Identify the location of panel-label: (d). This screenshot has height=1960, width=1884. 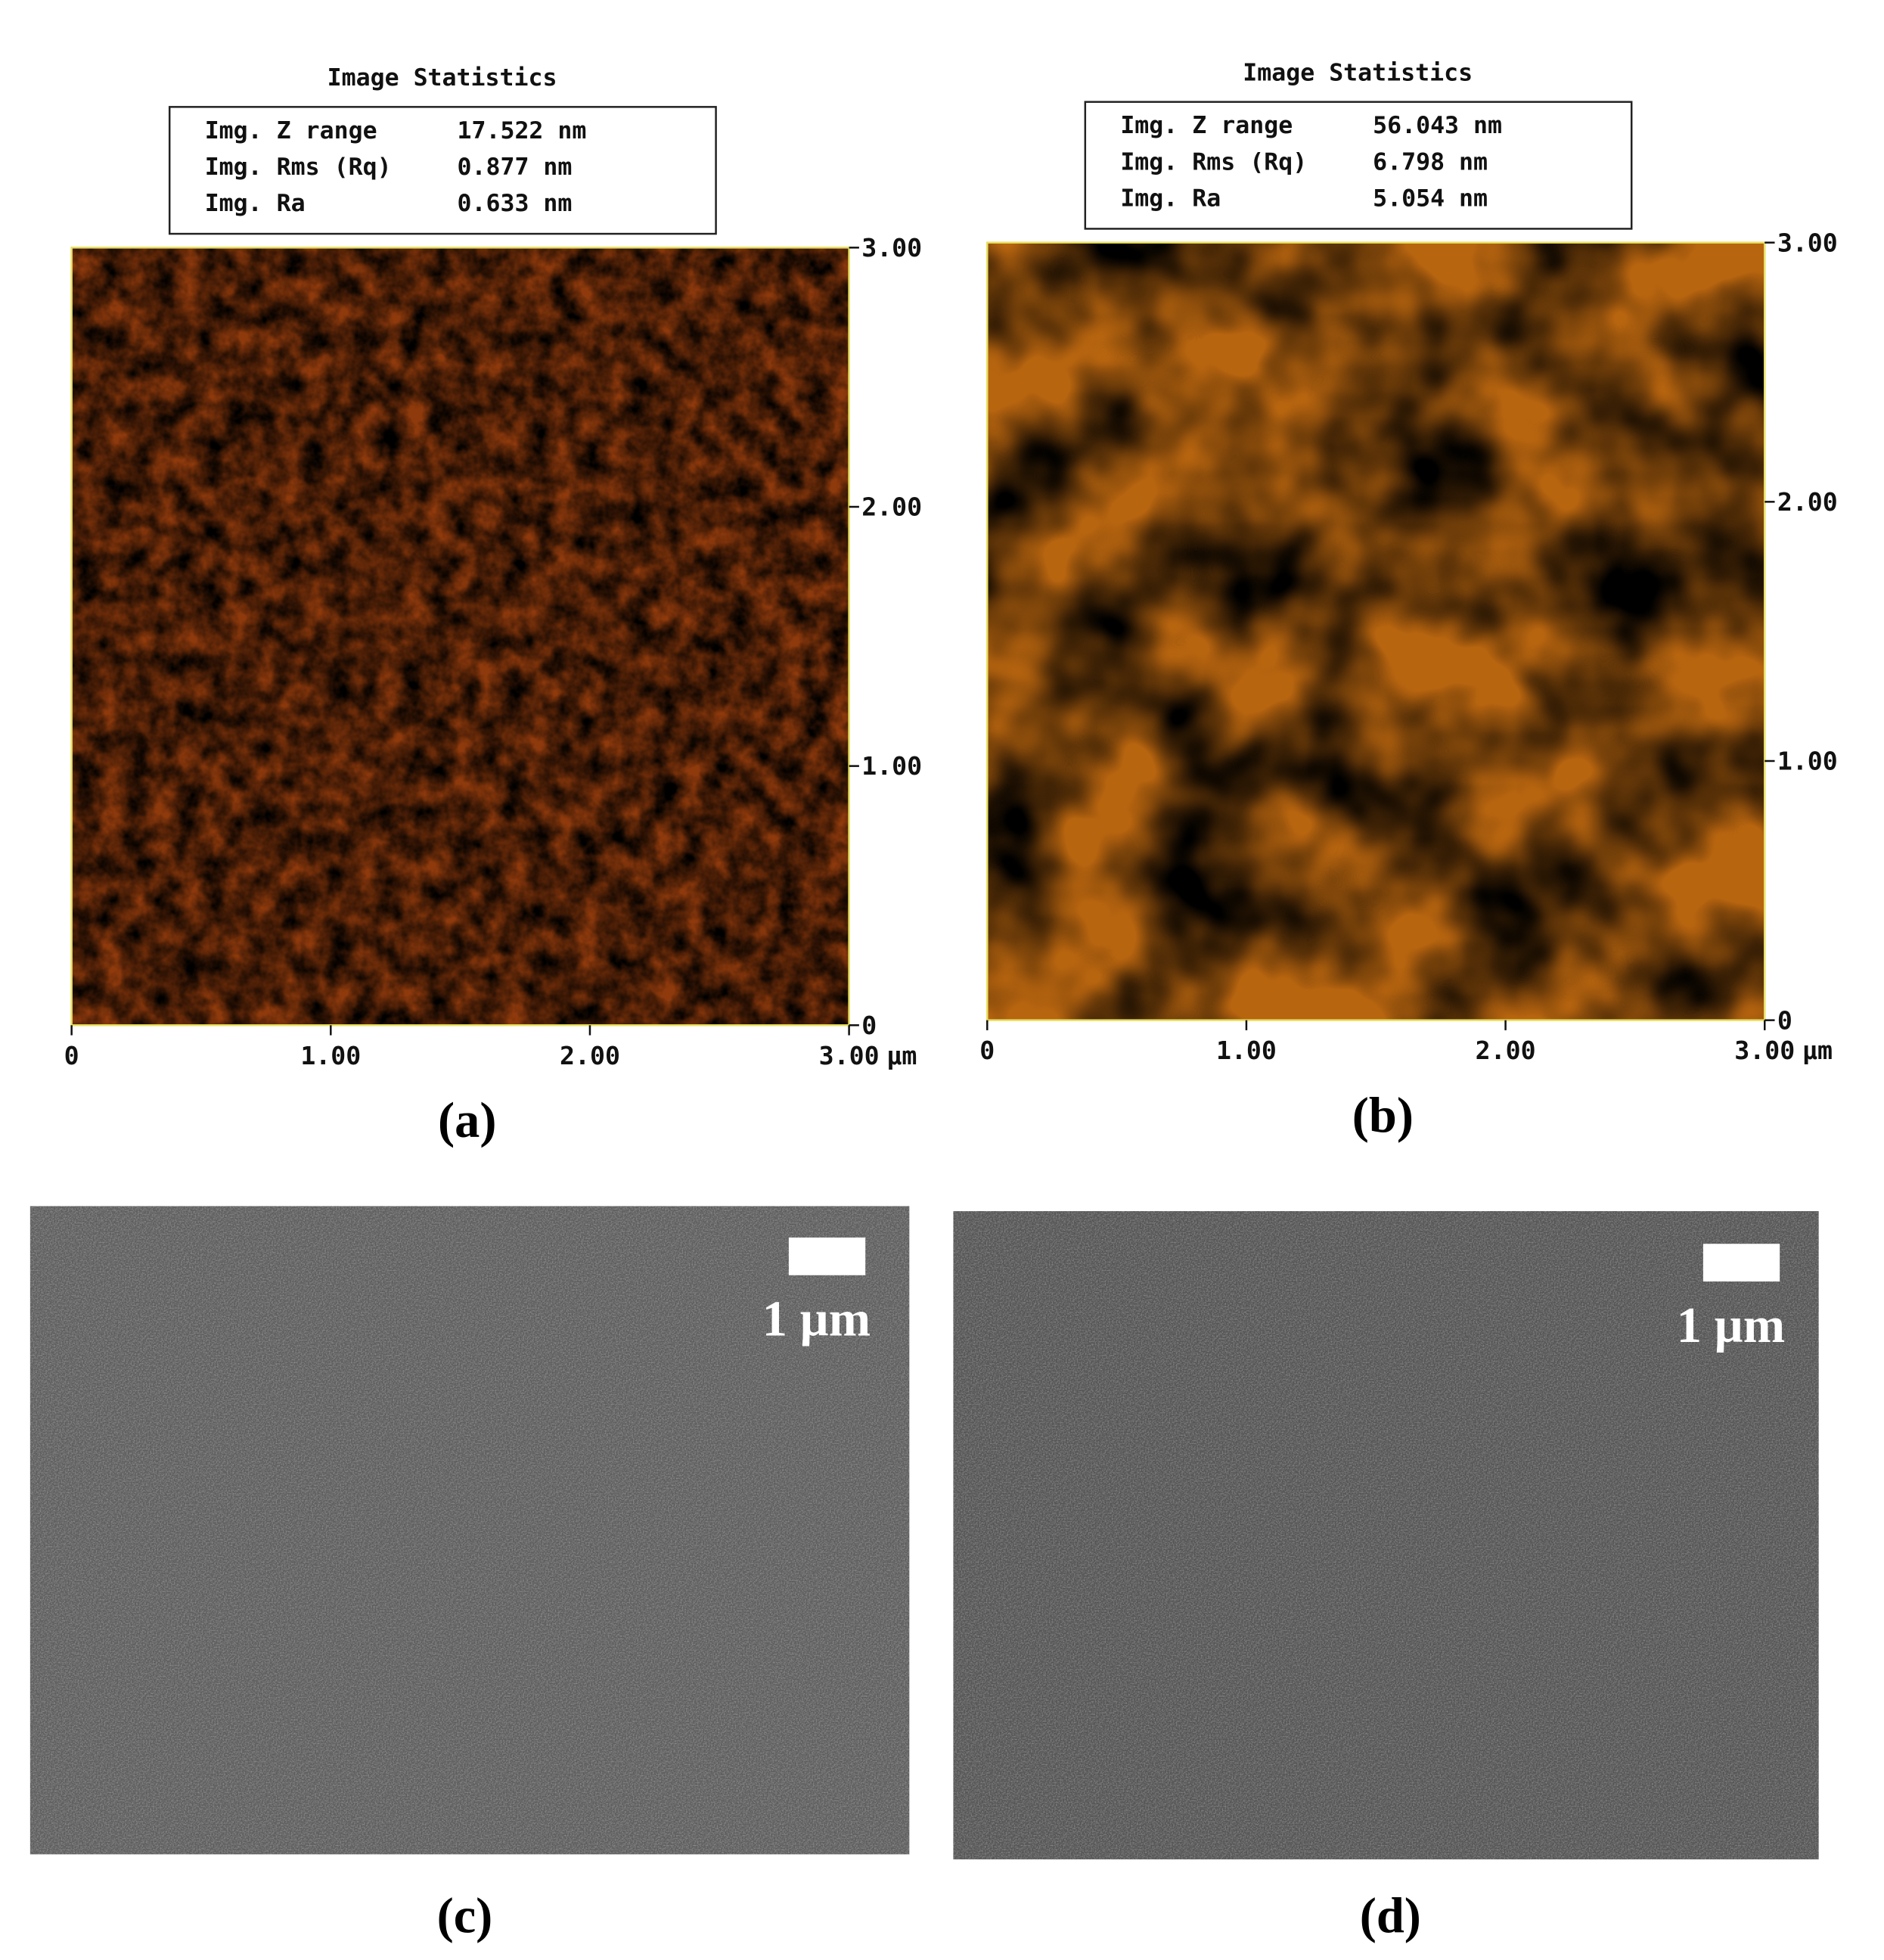
(1390, 1915).